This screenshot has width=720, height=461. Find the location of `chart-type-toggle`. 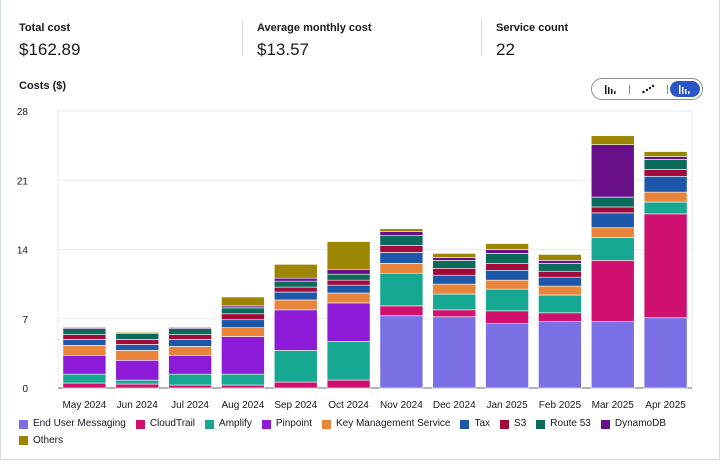

chart-type-toggle is located at coordinates (647, 89).